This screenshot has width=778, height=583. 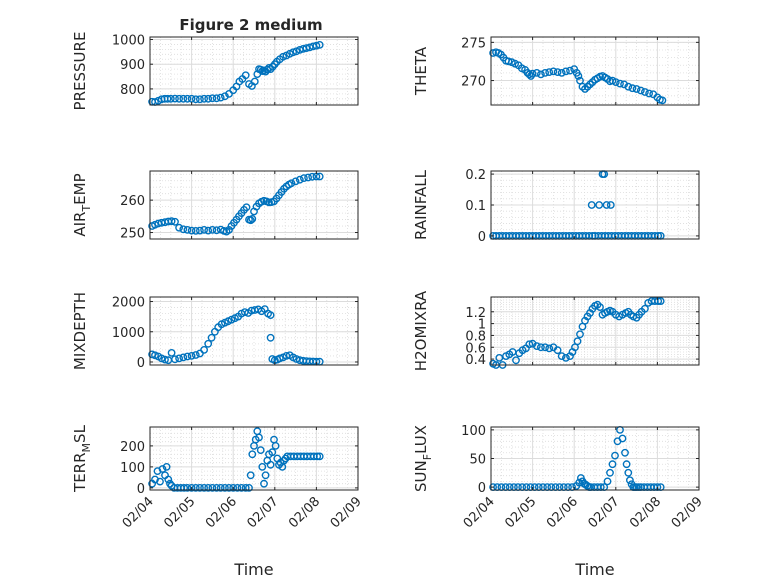 I want to click on panel-5-ytick-label: 0, so click(x=141, y=363).